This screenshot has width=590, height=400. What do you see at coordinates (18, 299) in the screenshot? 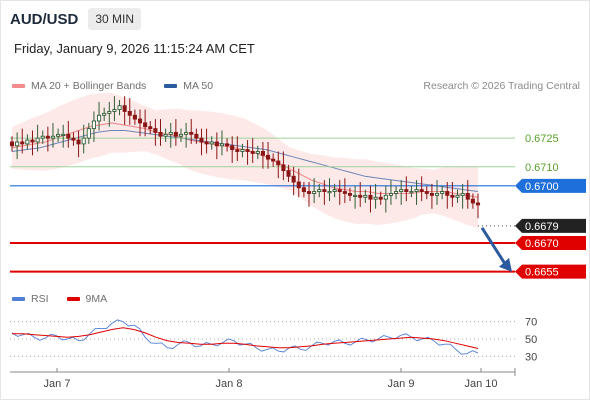
I see `legend-swatch-rsi` at bounding box center [18, 299].